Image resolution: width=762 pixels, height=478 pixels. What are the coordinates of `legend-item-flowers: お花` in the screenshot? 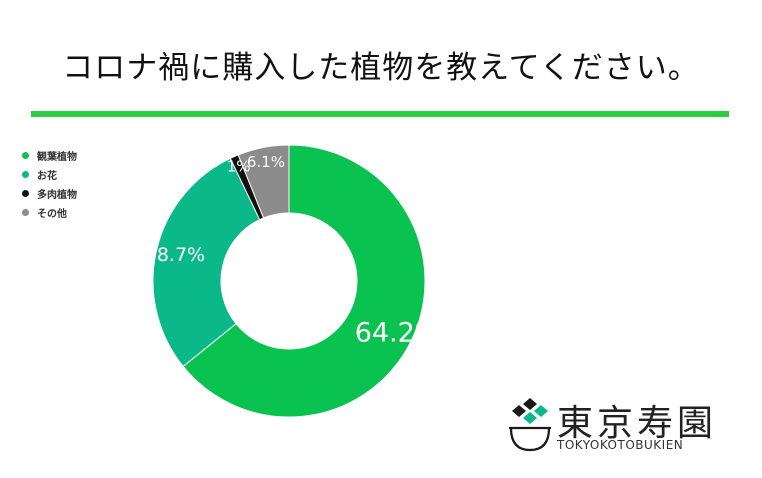 It's located at (49, 174).